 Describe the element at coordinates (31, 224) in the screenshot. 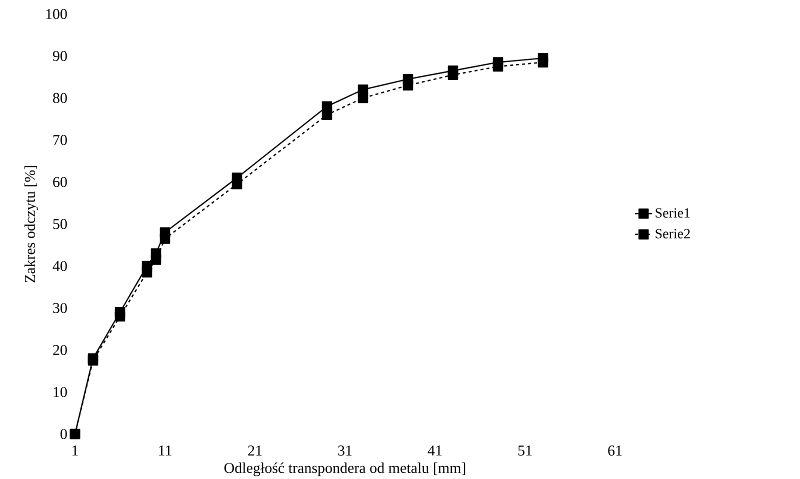

I see `y-axis-title: Zakres odczytu [%]` at that location.